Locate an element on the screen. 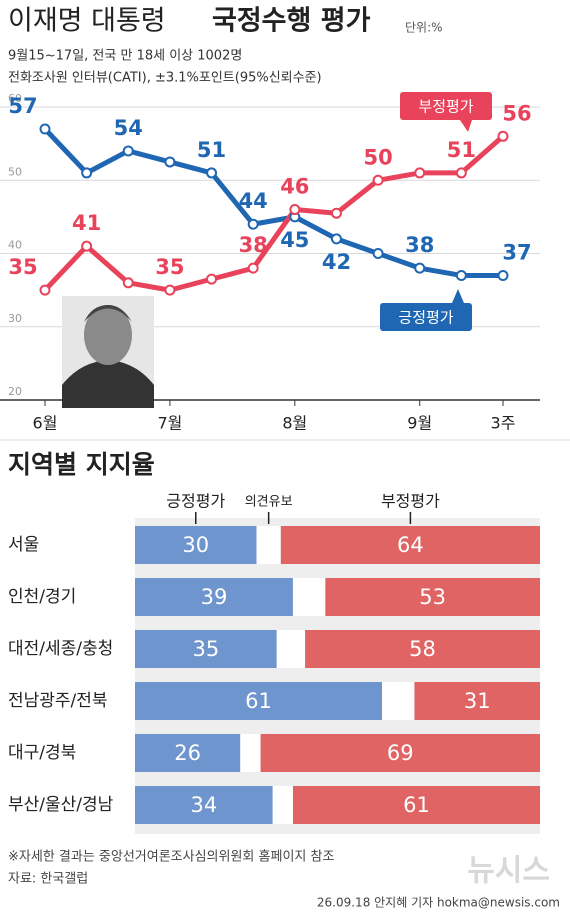 This screenshot has height=913, width=570. category-label: 부산/울산/경남 is located at coordinates (61, 805).